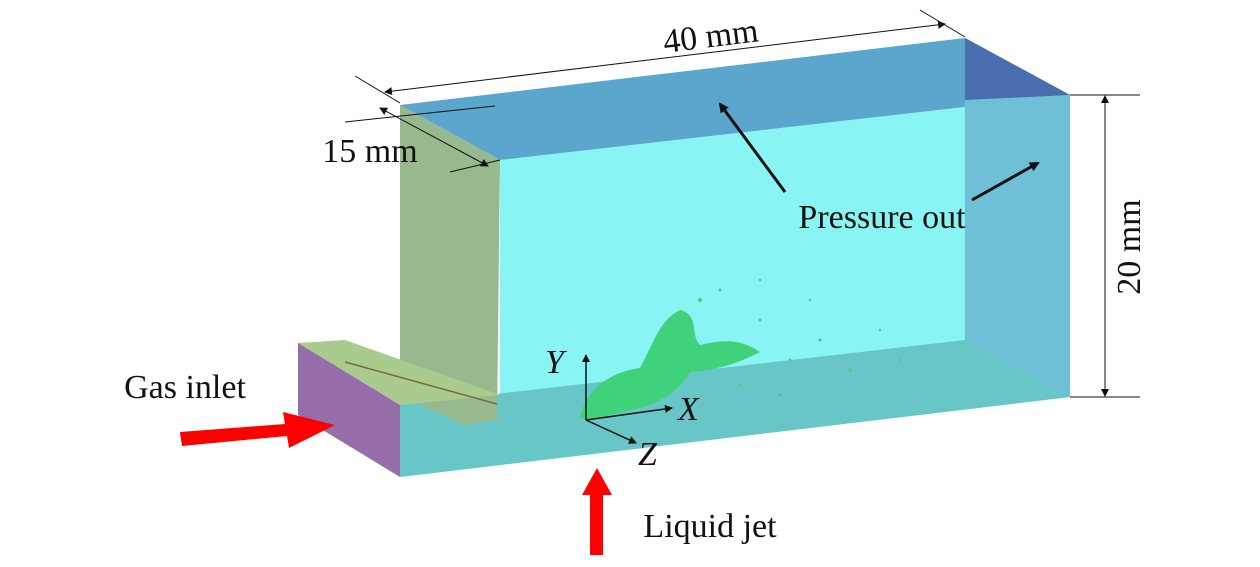 This screenshot has height=567, width=1260. I want to click on left-plate, so click(450, 265).